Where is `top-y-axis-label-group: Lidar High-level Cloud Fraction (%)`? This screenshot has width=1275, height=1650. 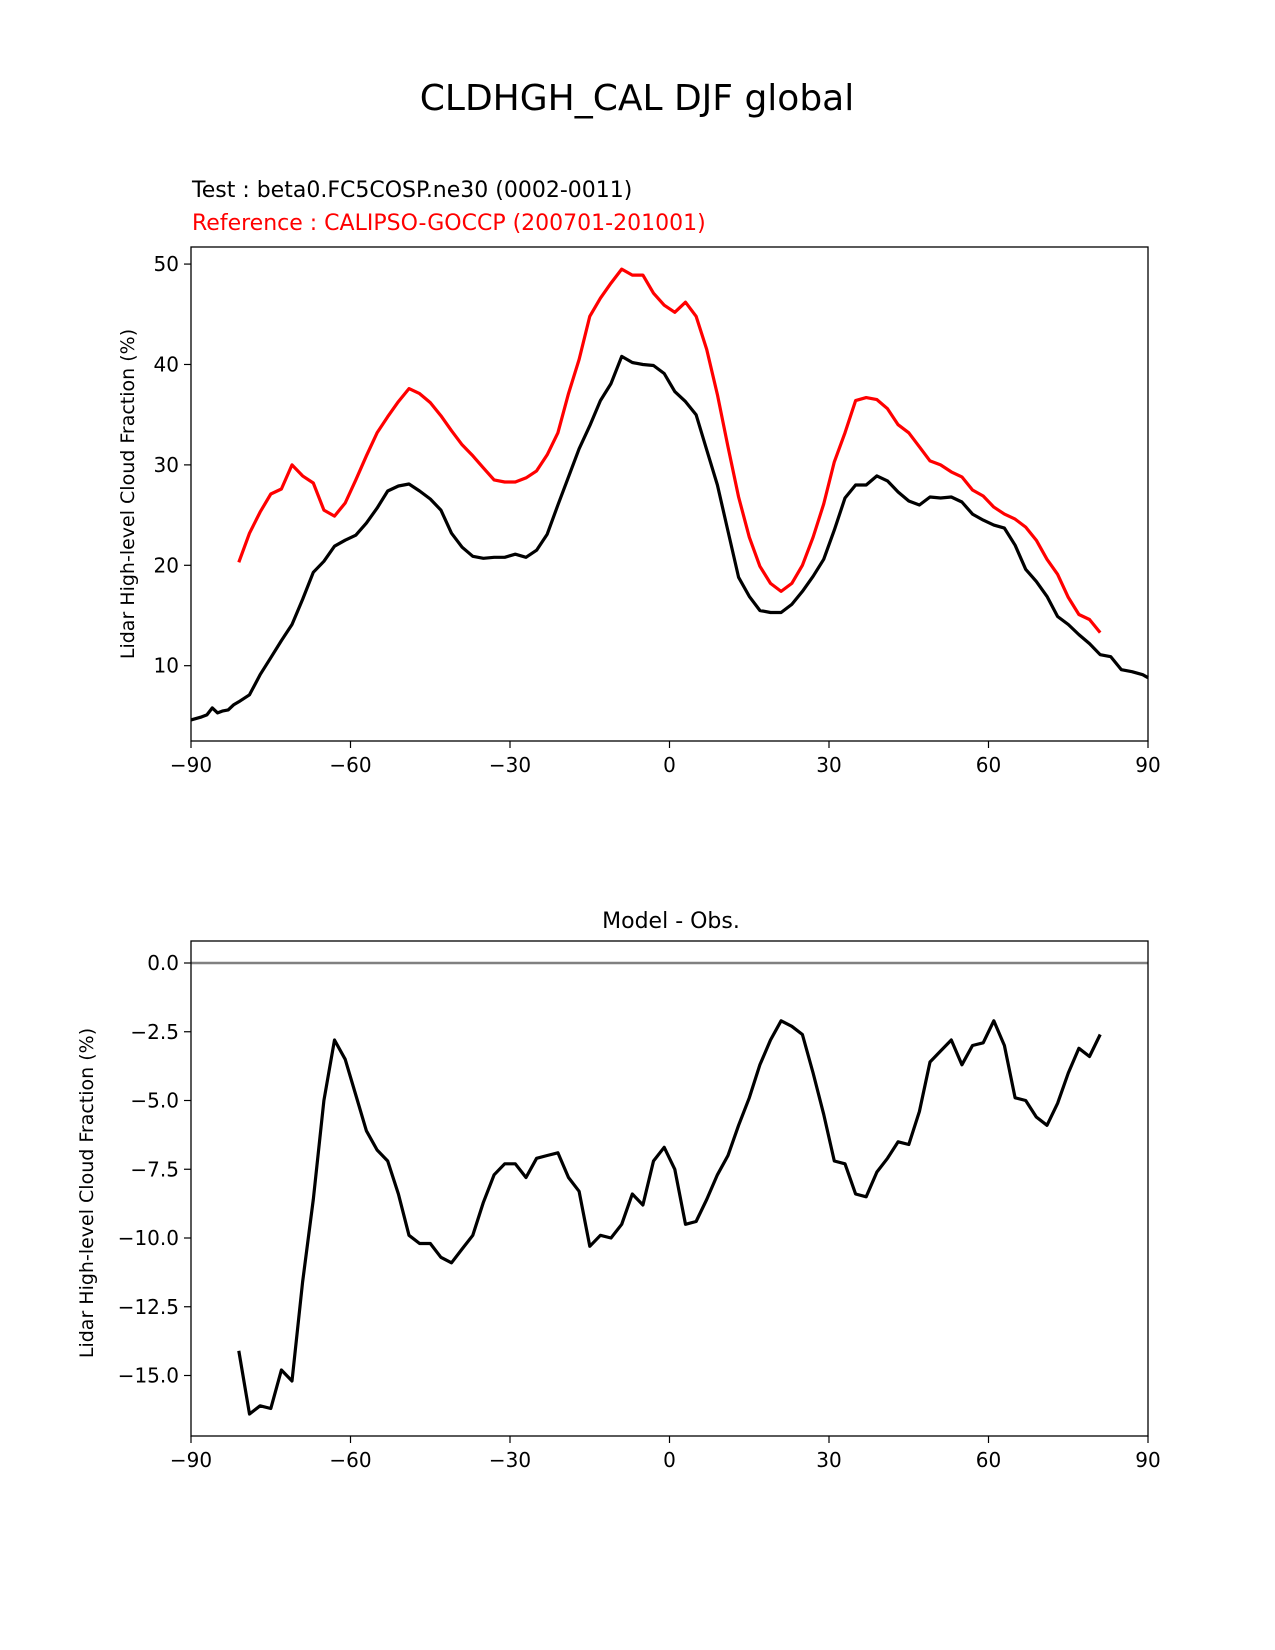
top-y-axis-label-group: Lidar High-level Cloud Fraction (%) is located at coordinates (128, 494).